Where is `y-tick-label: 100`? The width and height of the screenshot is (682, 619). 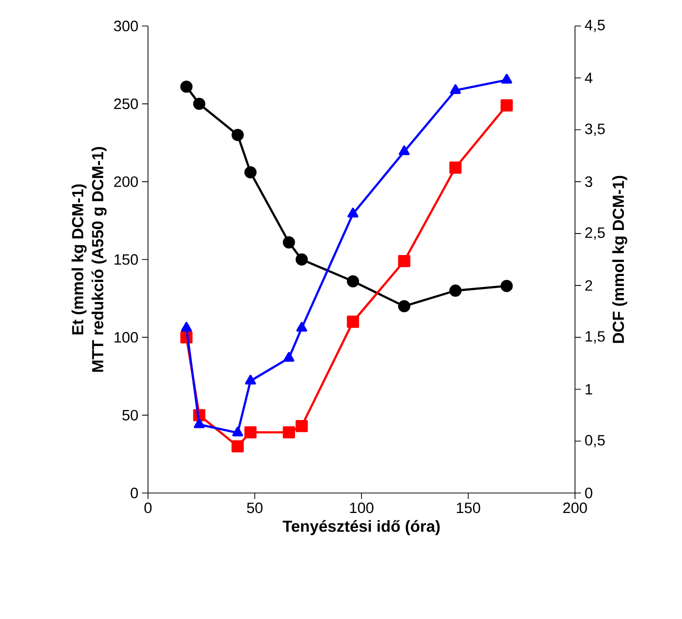 y-tick-label: 100 is located at coordinates (126, 337).